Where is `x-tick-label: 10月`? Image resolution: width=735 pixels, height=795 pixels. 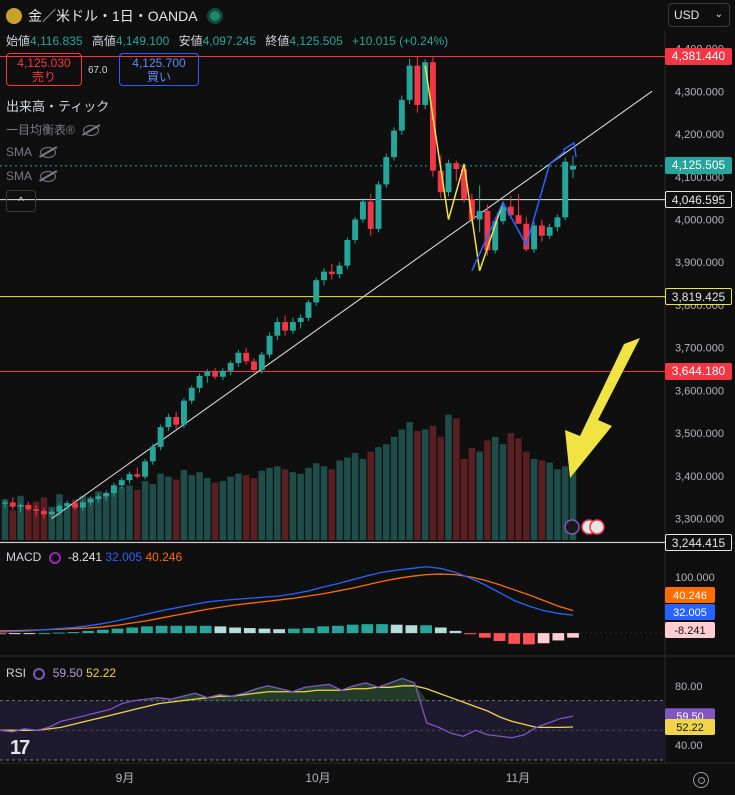
x-tick-label: 10月 is located at coordinates (317, 778).